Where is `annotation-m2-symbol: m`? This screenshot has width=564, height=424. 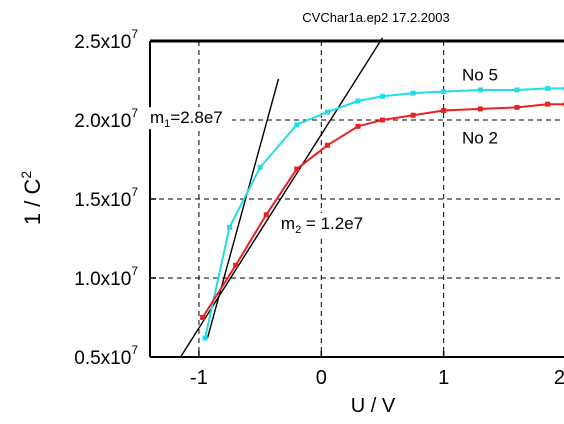
annotation-m2-symbol: m is located at coordinates (288, 223).